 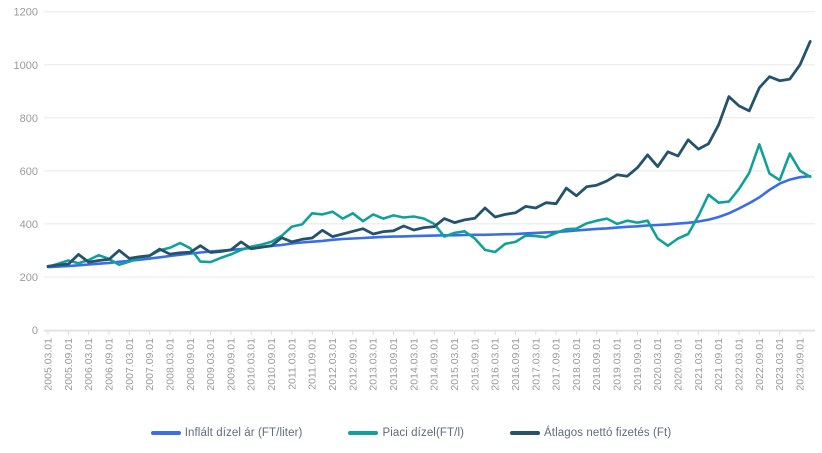 What do you see at coordinates (29, 119) in the screenshot?
I see `y-tick-label: 800` at bounding box center [29, 119].